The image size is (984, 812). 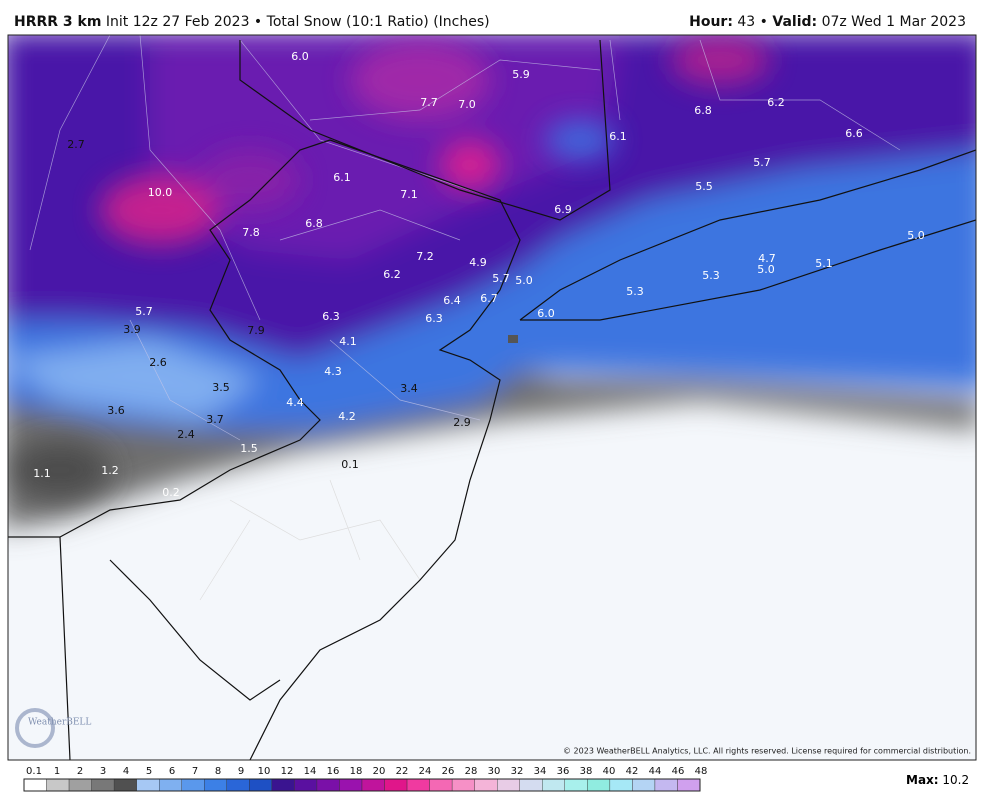 I want to click on snow-label: 3.6, so click(x=116, y=410).